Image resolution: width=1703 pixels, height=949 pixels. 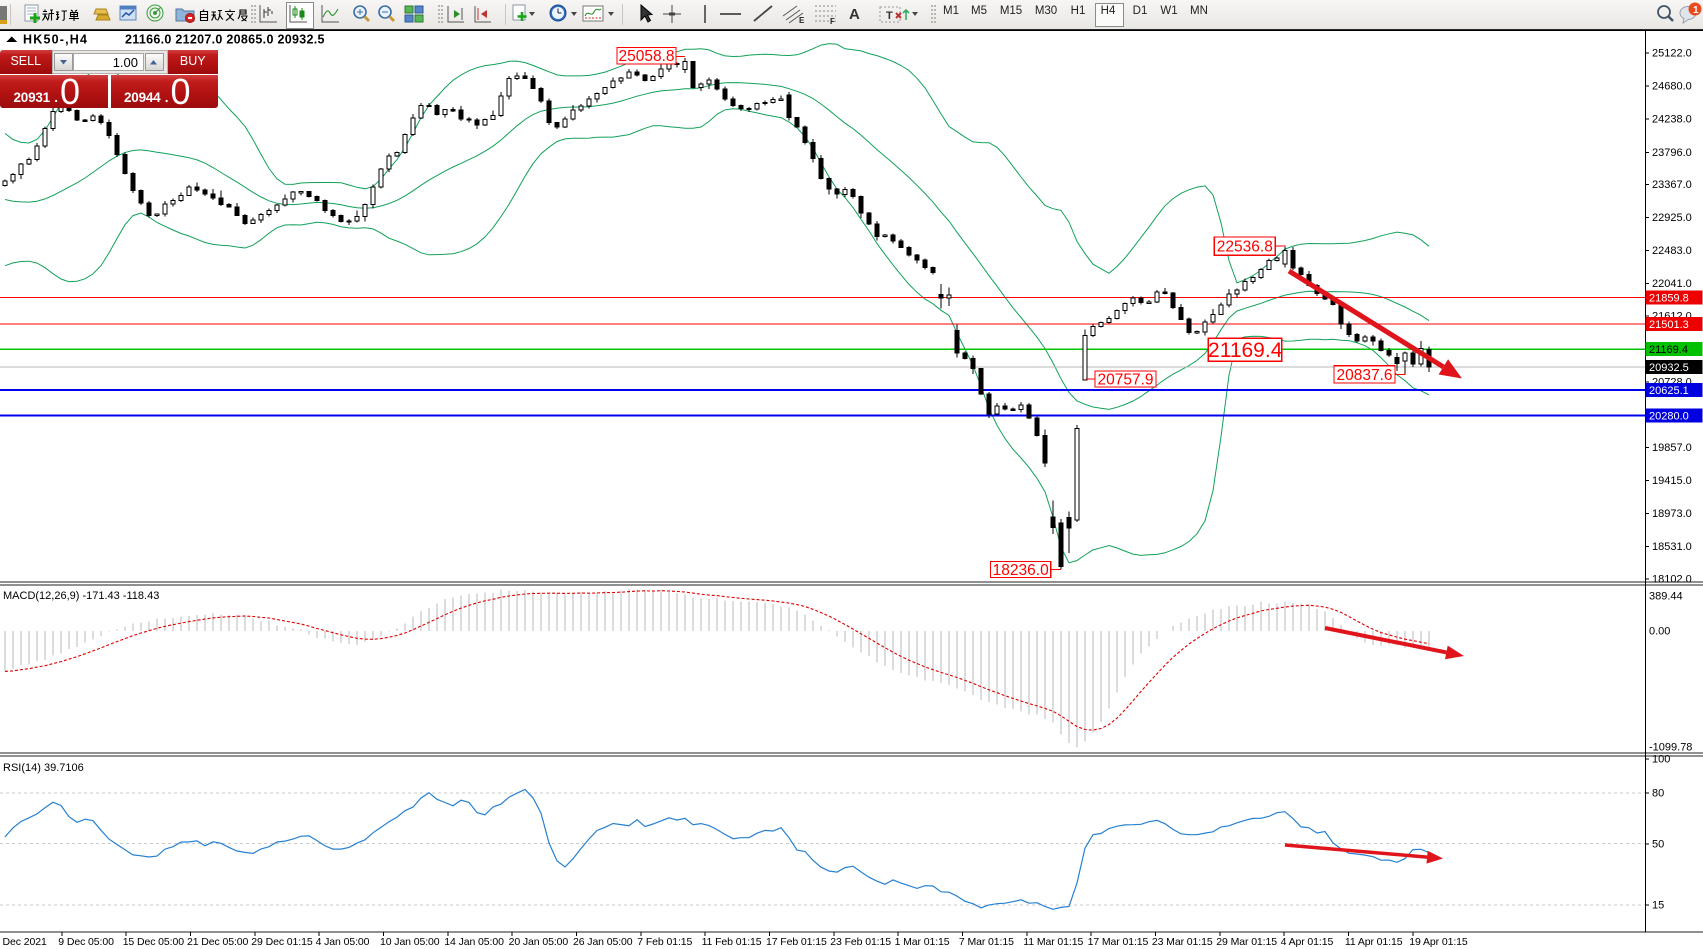 I want to click on svg-text: 0.00, so click(x=1659, y=632).